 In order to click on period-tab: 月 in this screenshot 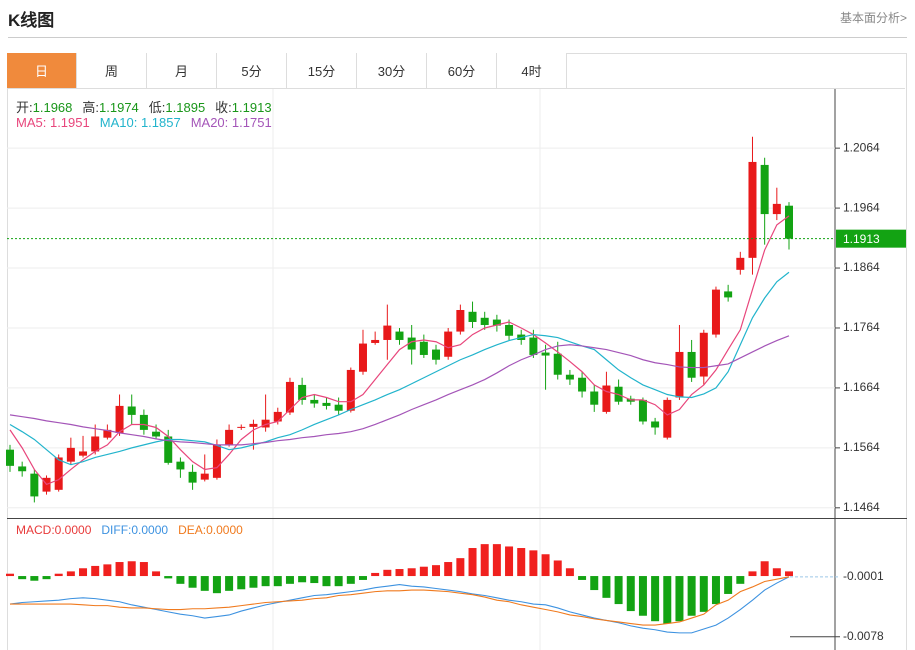, I will do `click(182, 71)`.